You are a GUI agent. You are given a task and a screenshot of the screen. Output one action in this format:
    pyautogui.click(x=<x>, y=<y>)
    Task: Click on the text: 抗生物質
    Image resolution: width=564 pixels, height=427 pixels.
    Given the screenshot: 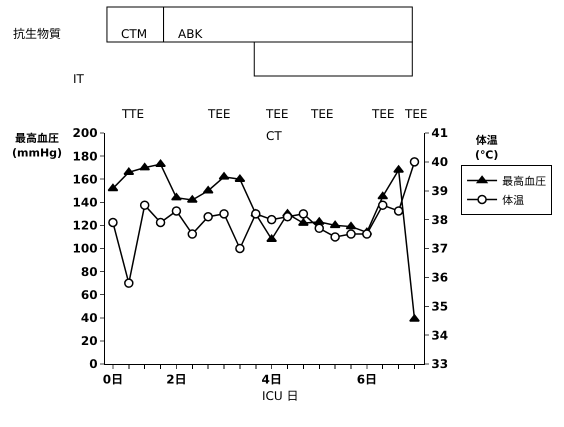 What is the action you would take?
    pyautogui.click(x=37, y=34)
    